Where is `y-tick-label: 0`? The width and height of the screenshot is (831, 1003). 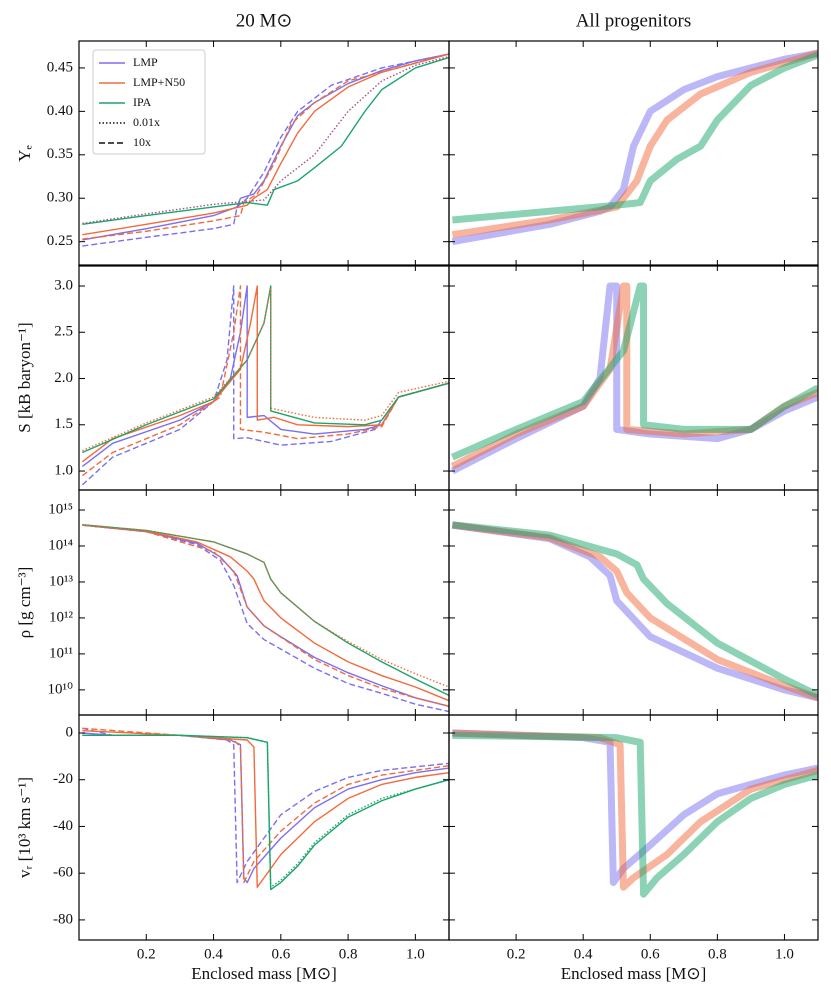 y-tick-label: 0 is located at coordinates (70, 732).